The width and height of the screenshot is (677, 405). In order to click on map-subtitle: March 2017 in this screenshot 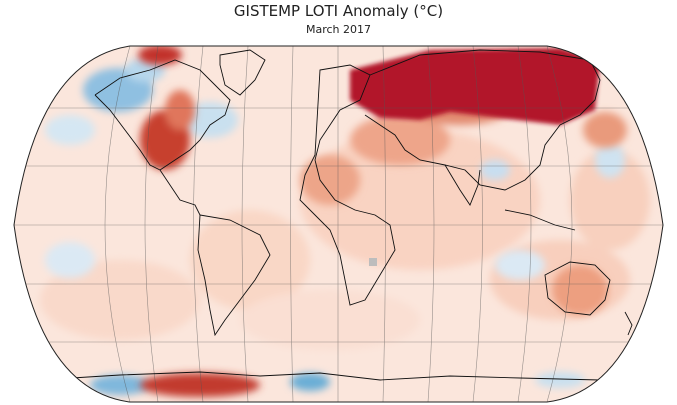, I will do `click(338, 29)`.